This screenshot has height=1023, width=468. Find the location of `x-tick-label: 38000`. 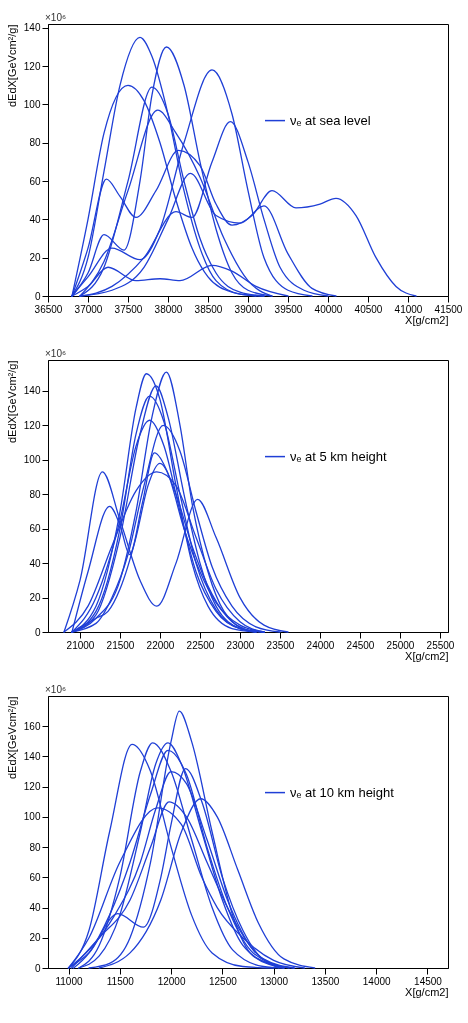

x-tick-label: 38000 is located at coordinates (168, 309).